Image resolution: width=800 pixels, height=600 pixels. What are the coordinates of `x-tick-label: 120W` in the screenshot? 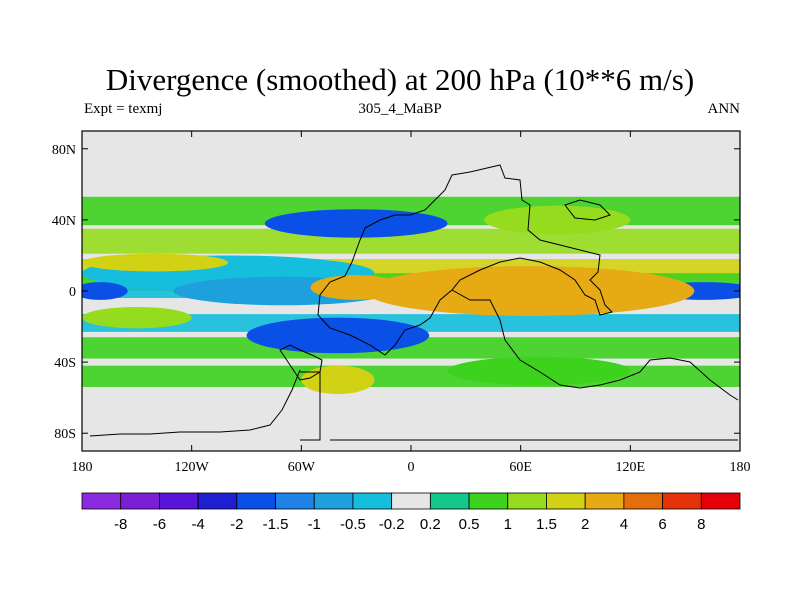 It's located at (192, 467).